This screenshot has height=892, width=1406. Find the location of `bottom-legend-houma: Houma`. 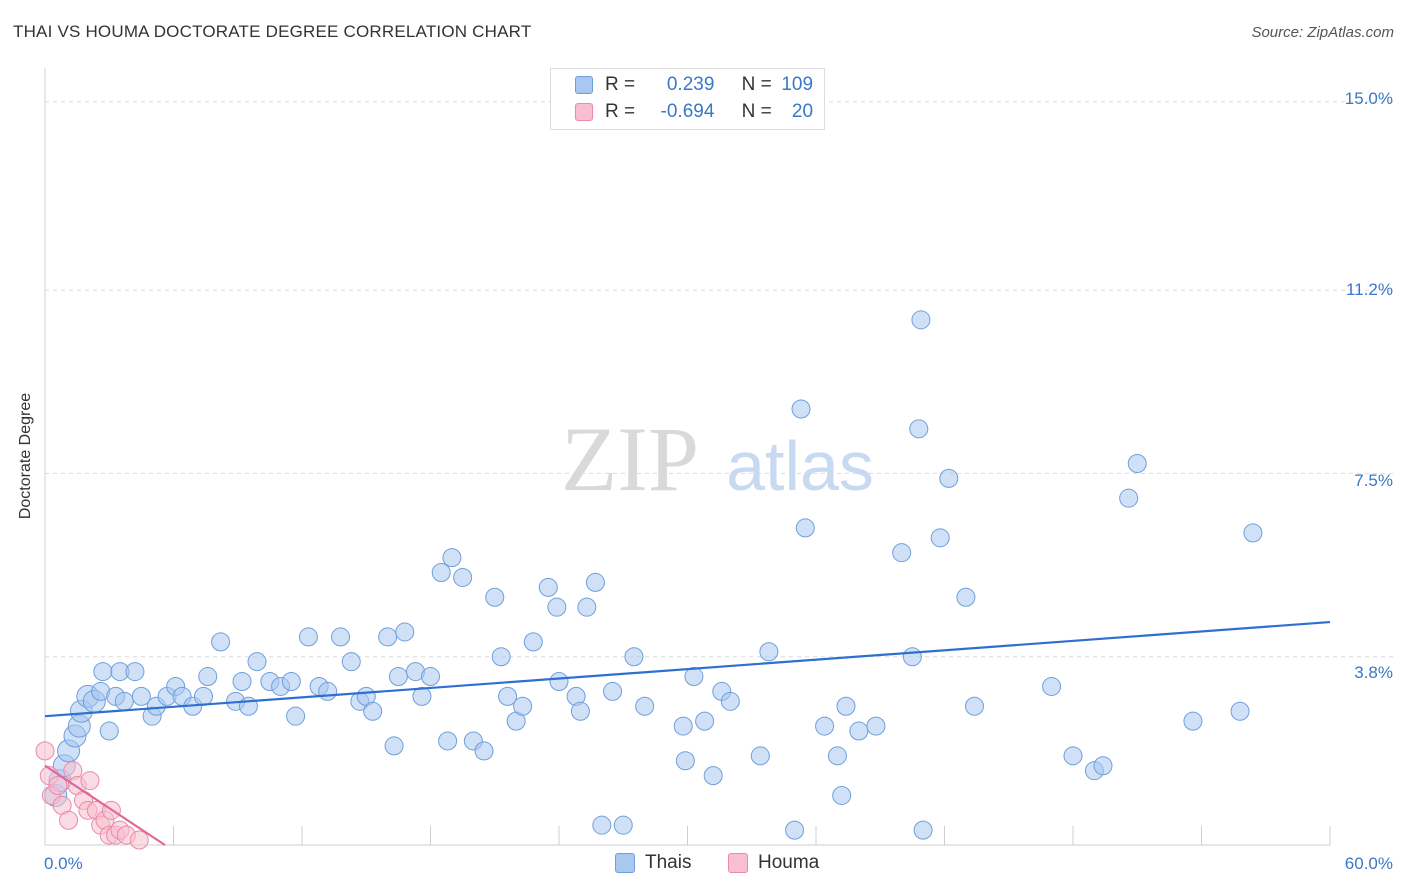

bottom-legend-houma: Houma is located at coordinates (773, 863).